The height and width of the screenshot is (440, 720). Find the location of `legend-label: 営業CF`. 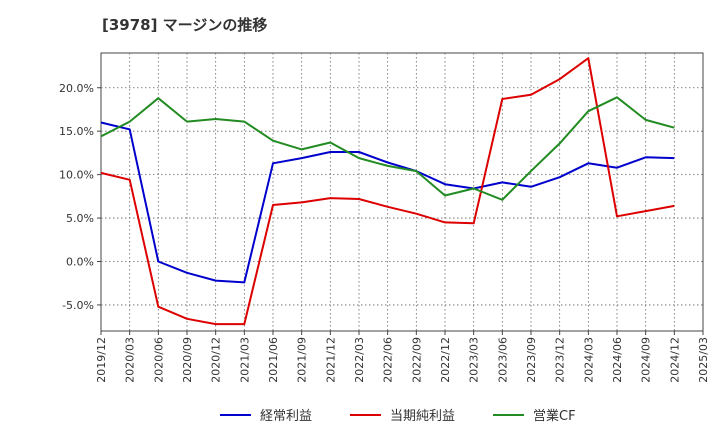

legend-label: 営業CF is located at coordinates (554, 416).